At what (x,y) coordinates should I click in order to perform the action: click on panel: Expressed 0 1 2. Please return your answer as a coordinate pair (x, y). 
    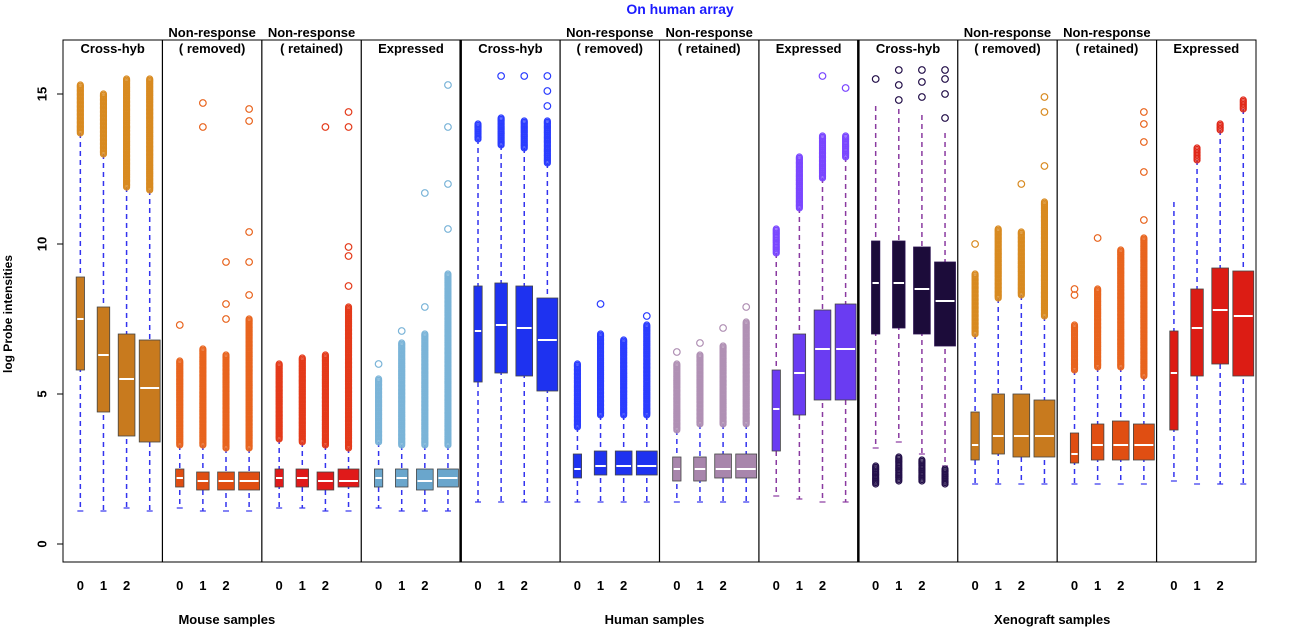
    Looking at the image, I should click on (814, 317).